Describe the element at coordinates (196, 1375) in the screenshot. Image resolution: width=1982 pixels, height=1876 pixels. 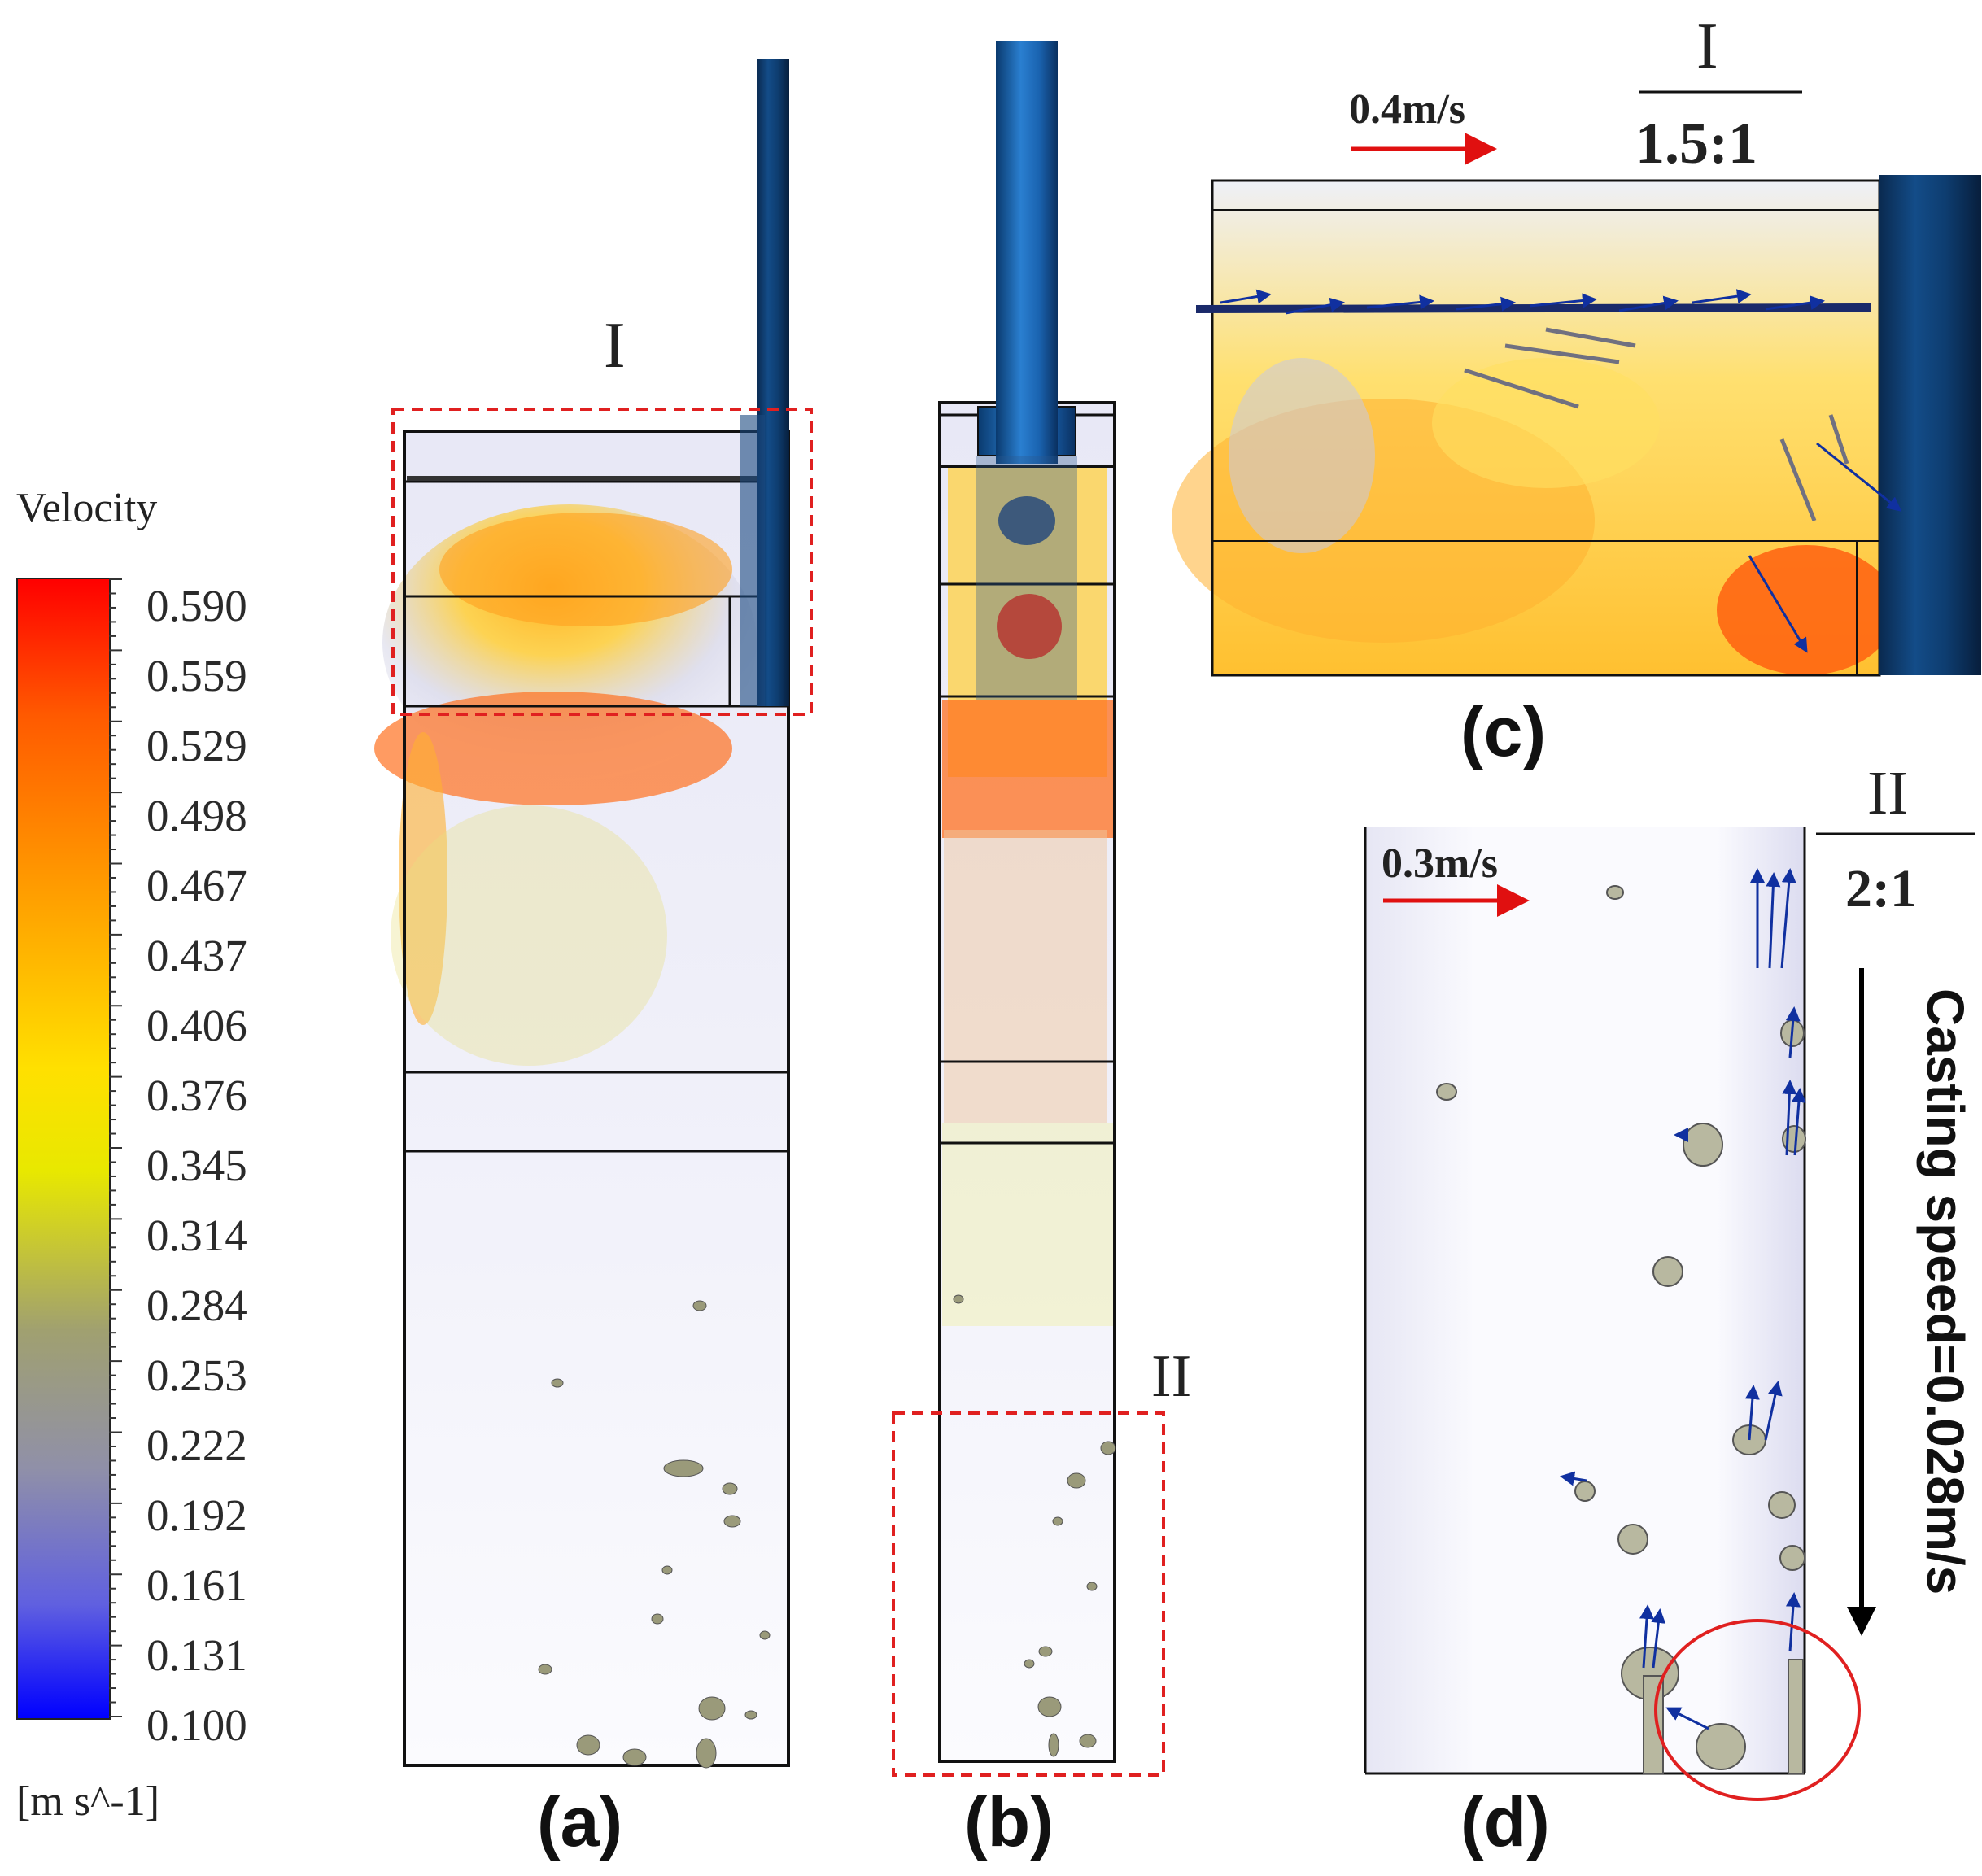
I see `legend-tick: 0.253` at that location.